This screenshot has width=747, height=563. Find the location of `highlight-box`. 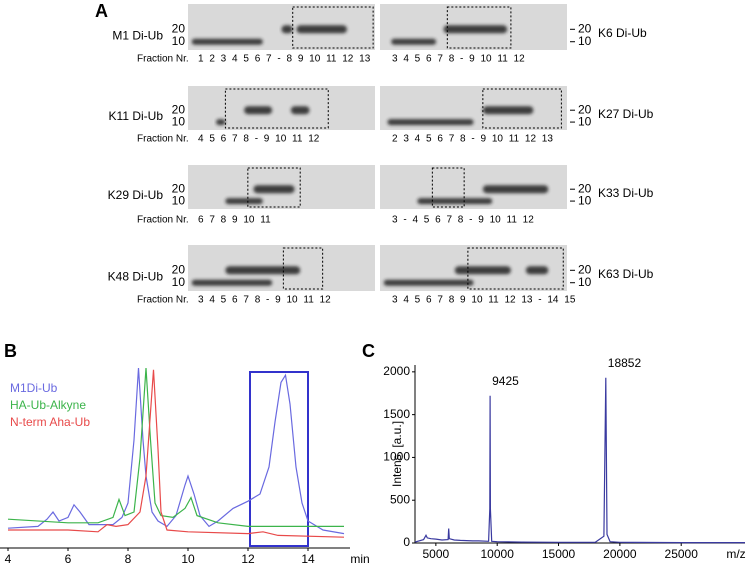

highlight-box is located at coordinates (279, 459).